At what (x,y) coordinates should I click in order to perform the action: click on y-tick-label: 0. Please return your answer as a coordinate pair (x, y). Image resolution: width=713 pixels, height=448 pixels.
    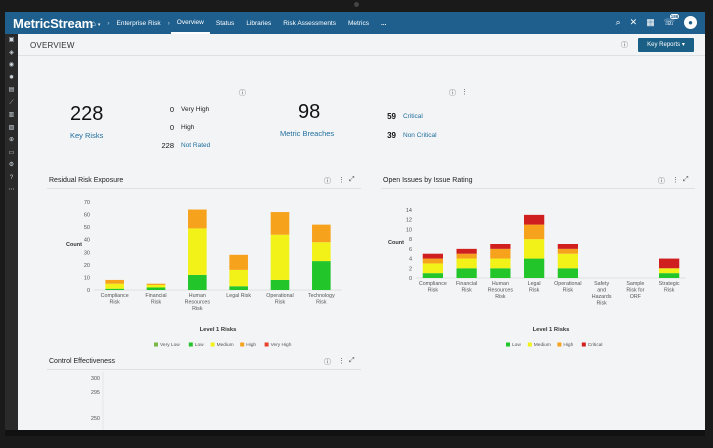
    Looking at the image, I should click on (88, 291).